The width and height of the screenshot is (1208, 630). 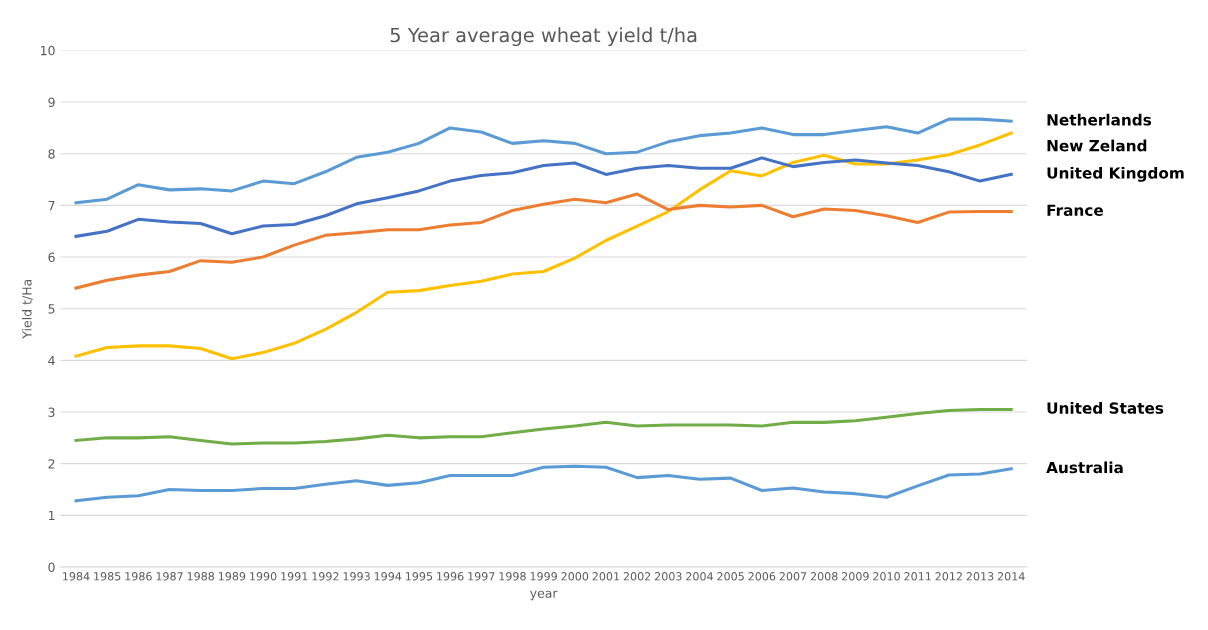 What do you see at coordinates (48, 50) in the screenshot?
I see `y-tick-label: 10` at bounding box center [48, 50].